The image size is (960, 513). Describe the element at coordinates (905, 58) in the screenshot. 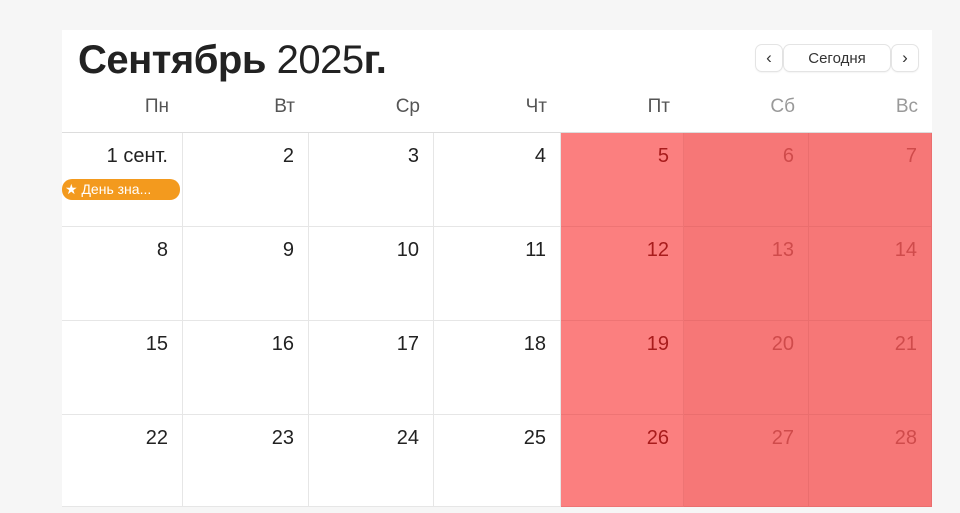

I see `chevron-right-icon: ›` at that location.